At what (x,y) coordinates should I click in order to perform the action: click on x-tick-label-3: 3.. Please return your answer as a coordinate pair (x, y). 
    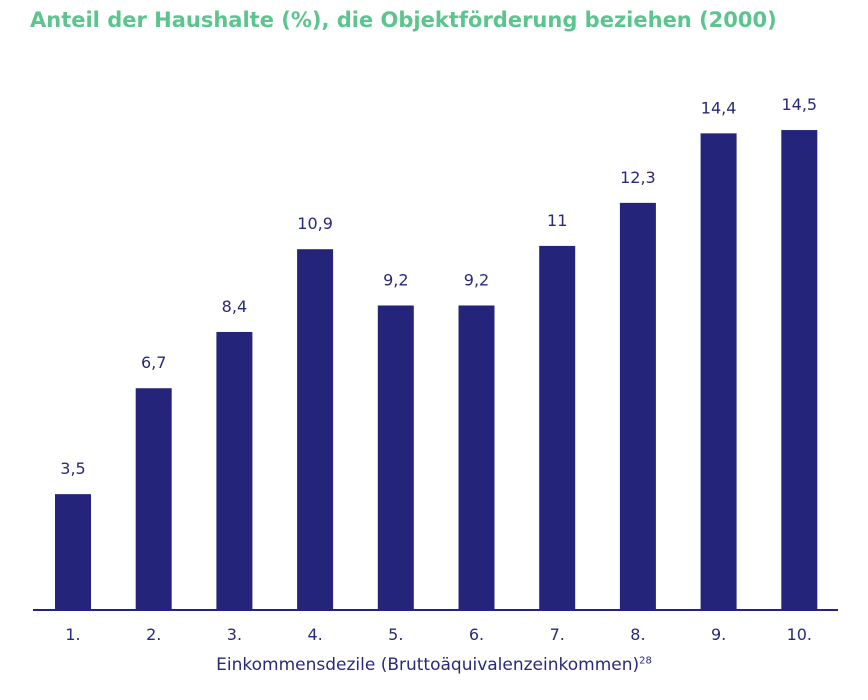
    Looking at the image, I should click on (234, 634).